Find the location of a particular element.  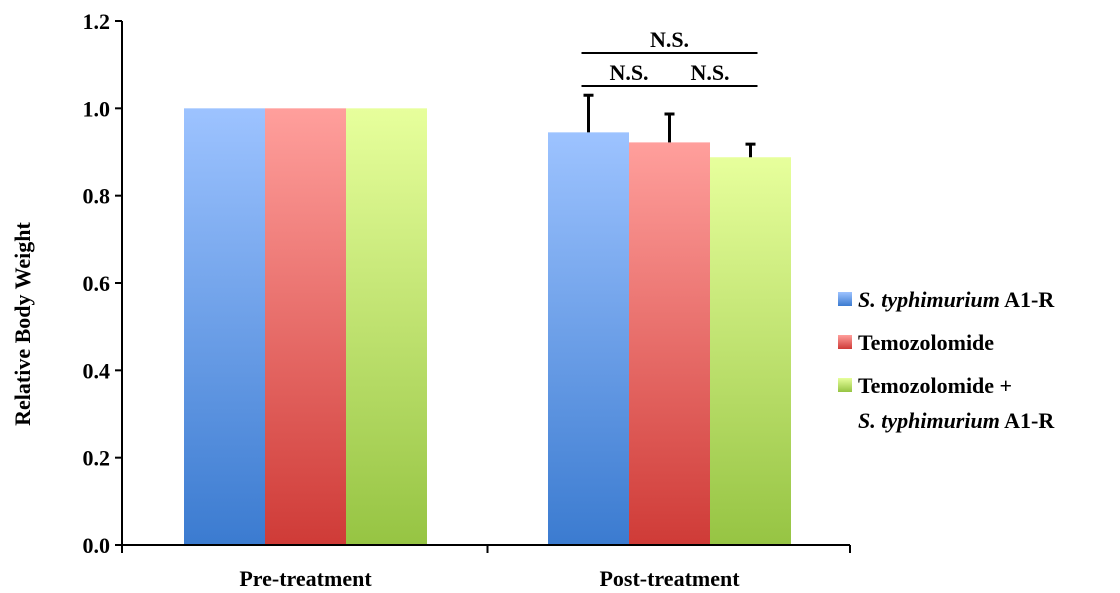

y-tick-label: 0.8 is located at coordinates (97, 196).